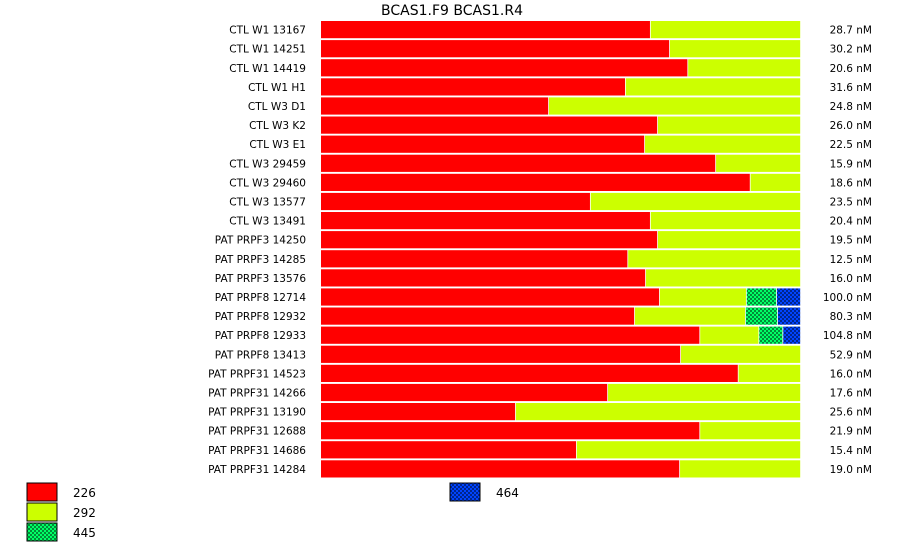  What do you see at coordinates (257, 413) in the screenshot?
I see `row-label: PAT PRPF31 13190` at bounding box center [257, 413].